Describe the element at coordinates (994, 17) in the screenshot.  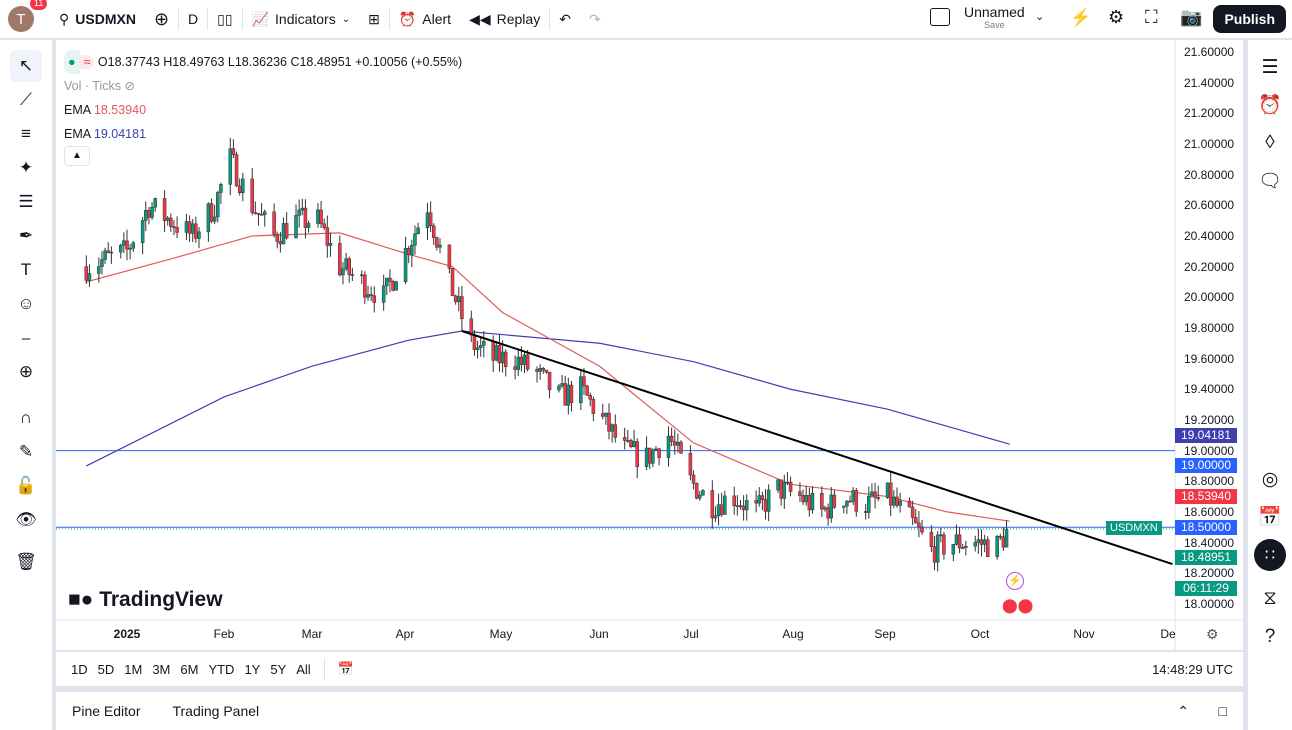
I see `layout-name-button: Unnamed Save` at that location.